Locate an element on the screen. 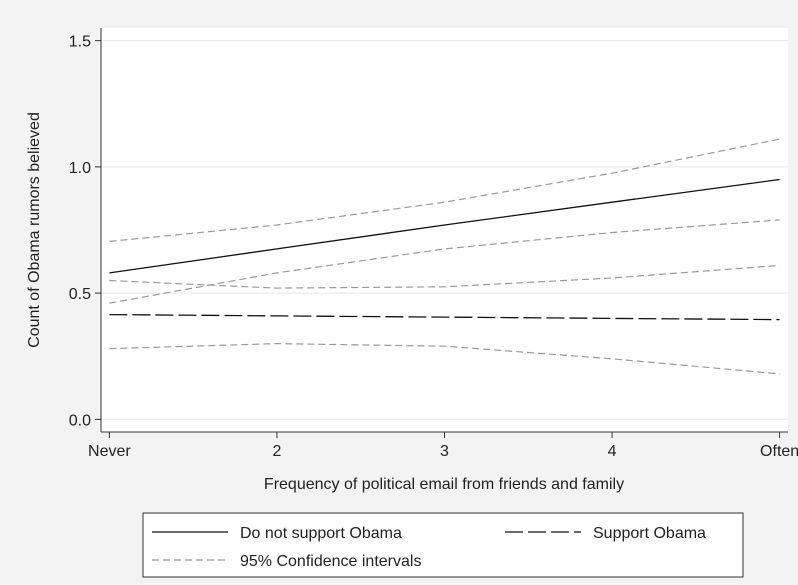 This screenshot has height=585, width=798. y-tick-label: 1.0 is located at coordinates (80, 168).